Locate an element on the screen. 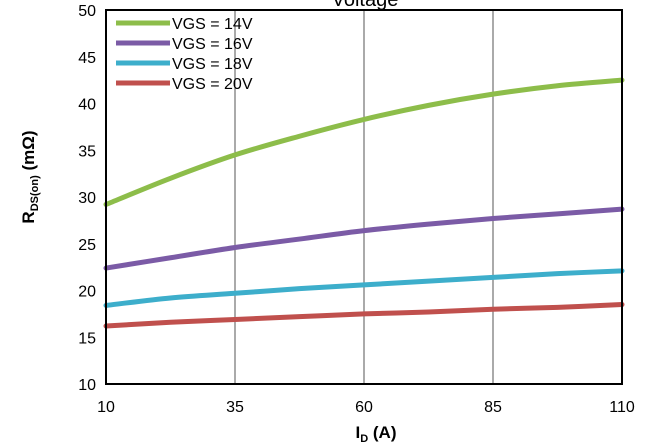 The image size is (654, 446). y-tick-30: 30 is located at coordinates (87, 198).